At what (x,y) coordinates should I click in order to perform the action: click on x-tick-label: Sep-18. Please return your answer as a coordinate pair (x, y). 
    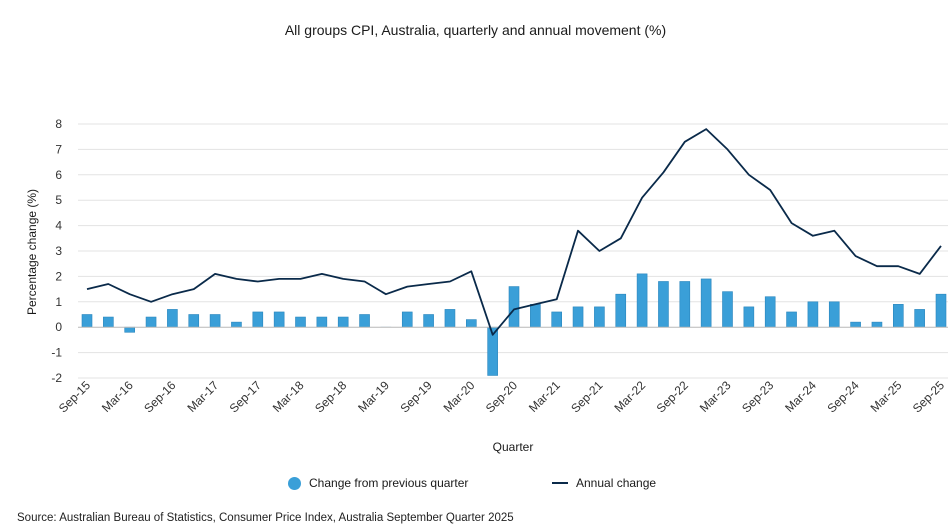
    Looking at the image, I should click on (330, 396).